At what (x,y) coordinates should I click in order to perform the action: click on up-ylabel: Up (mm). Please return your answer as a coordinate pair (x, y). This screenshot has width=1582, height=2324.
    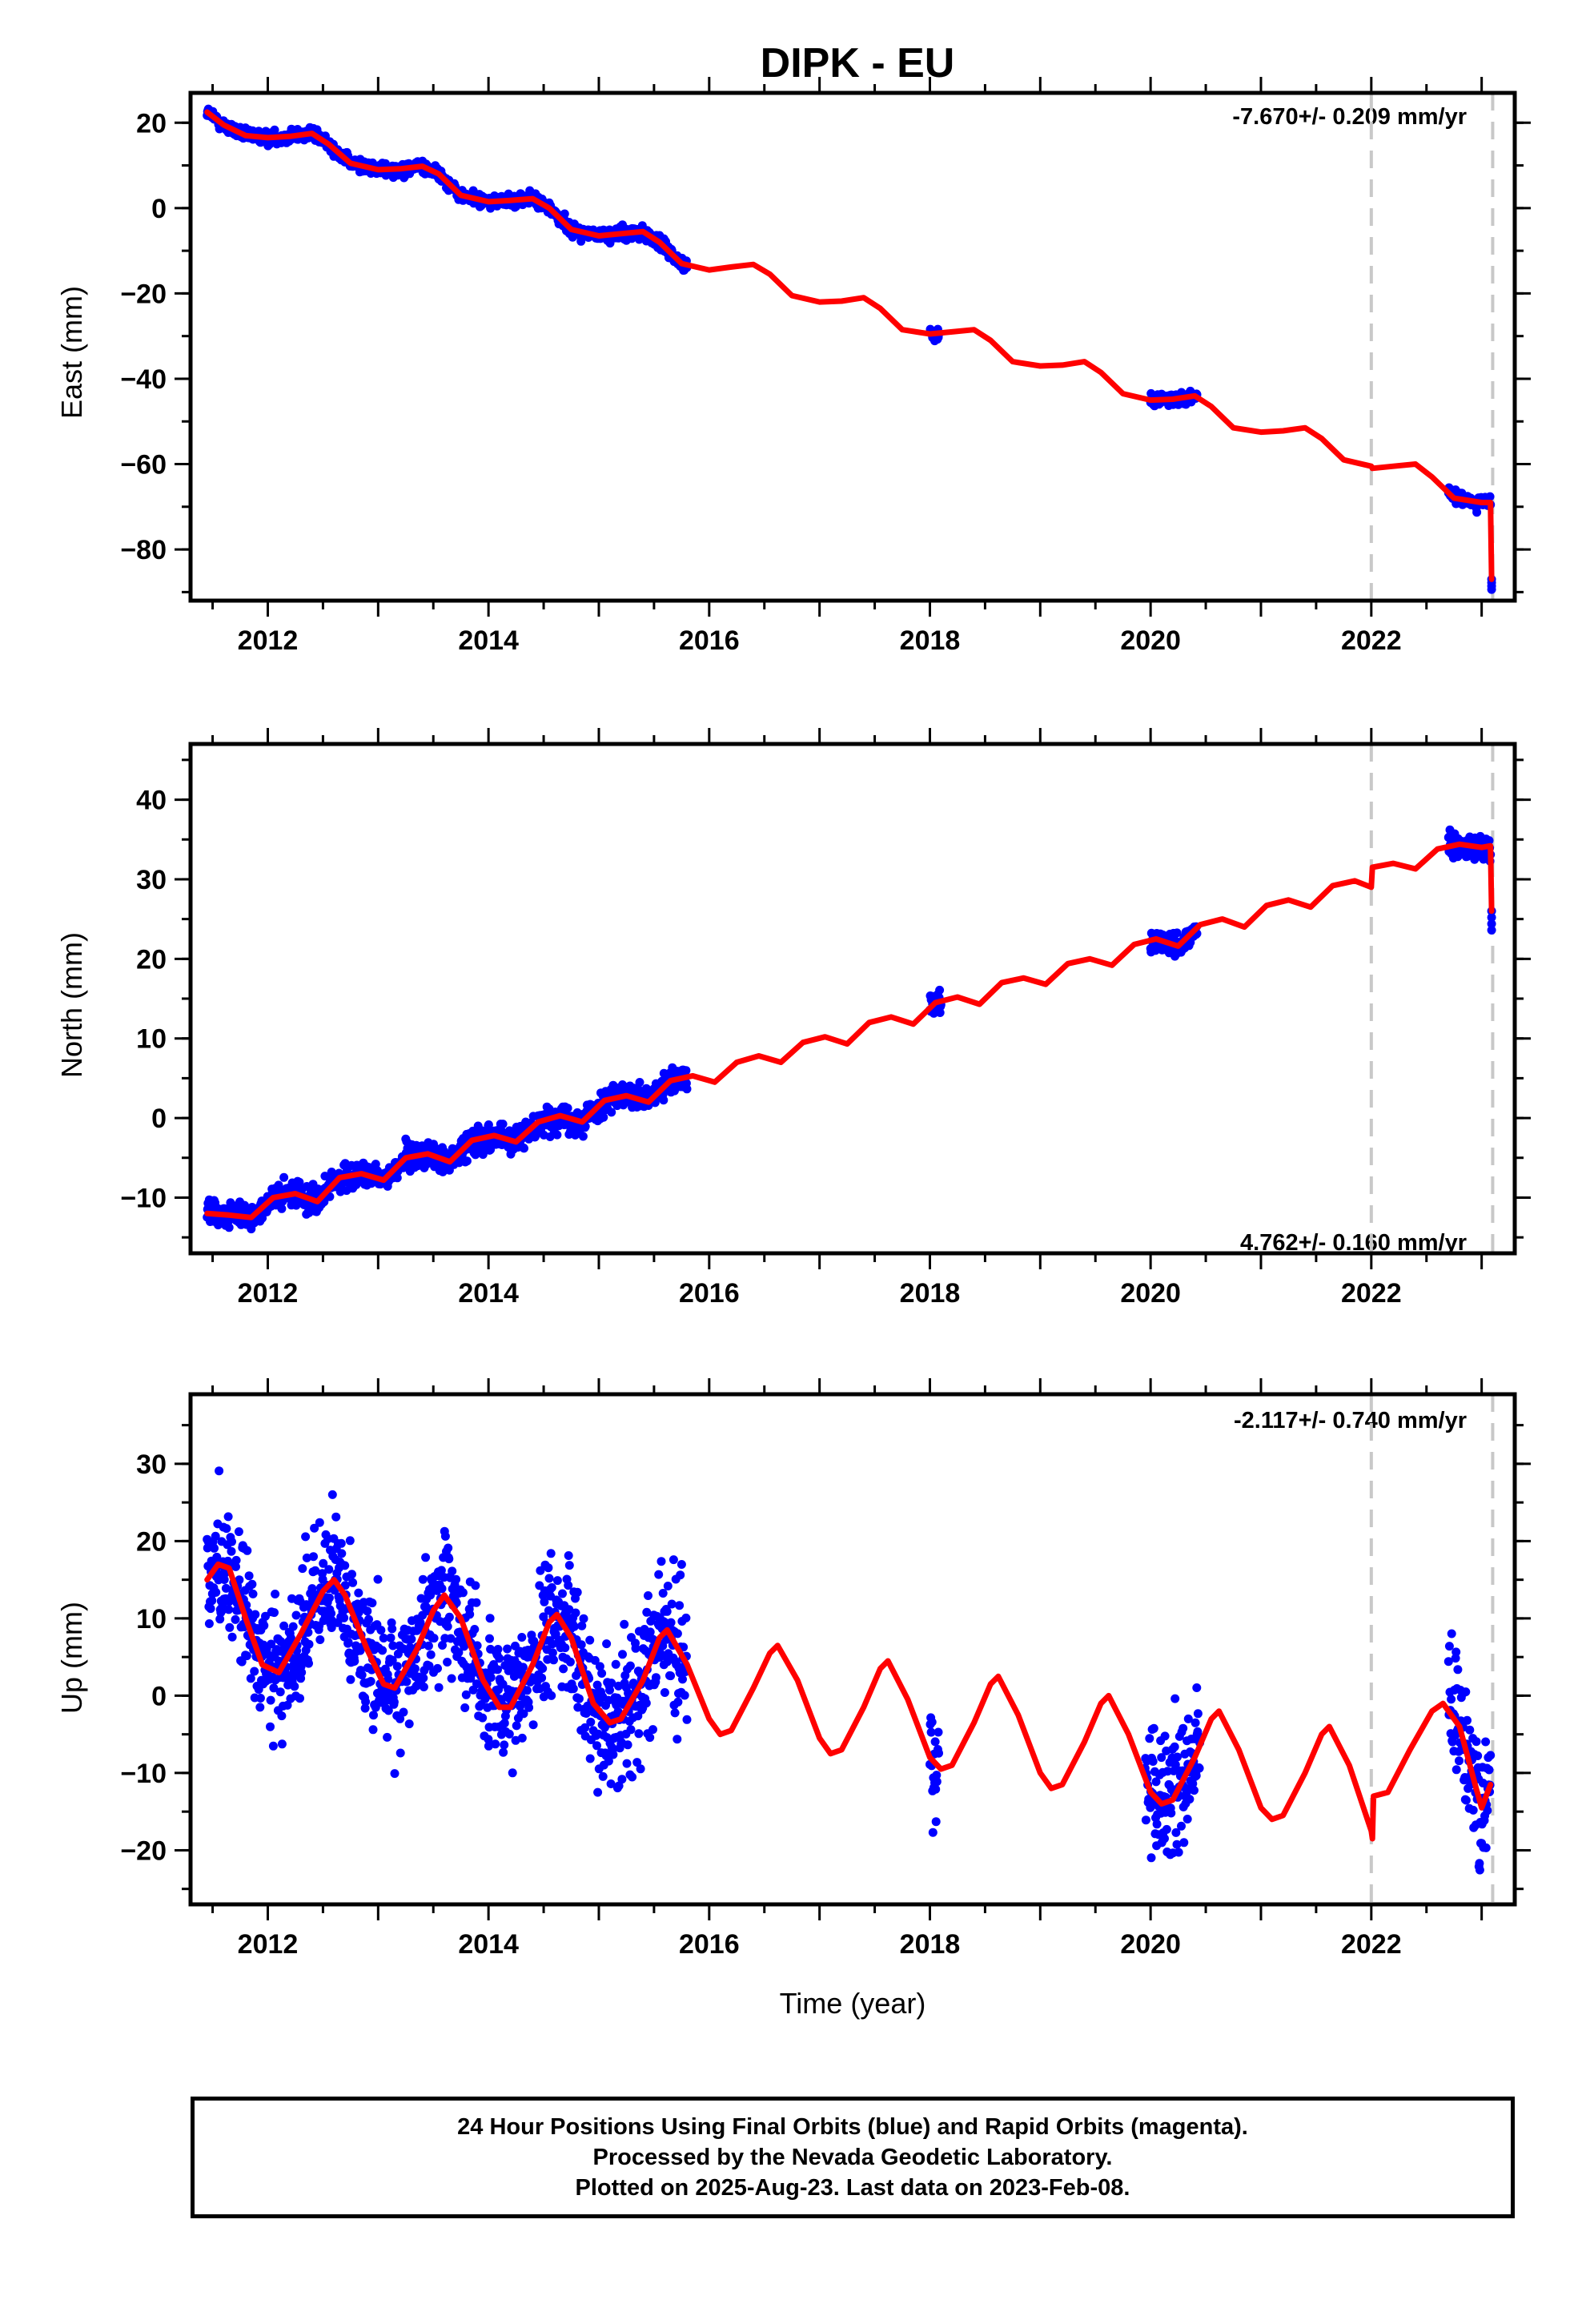
    Looking at the image, I should click on (71, 1658).